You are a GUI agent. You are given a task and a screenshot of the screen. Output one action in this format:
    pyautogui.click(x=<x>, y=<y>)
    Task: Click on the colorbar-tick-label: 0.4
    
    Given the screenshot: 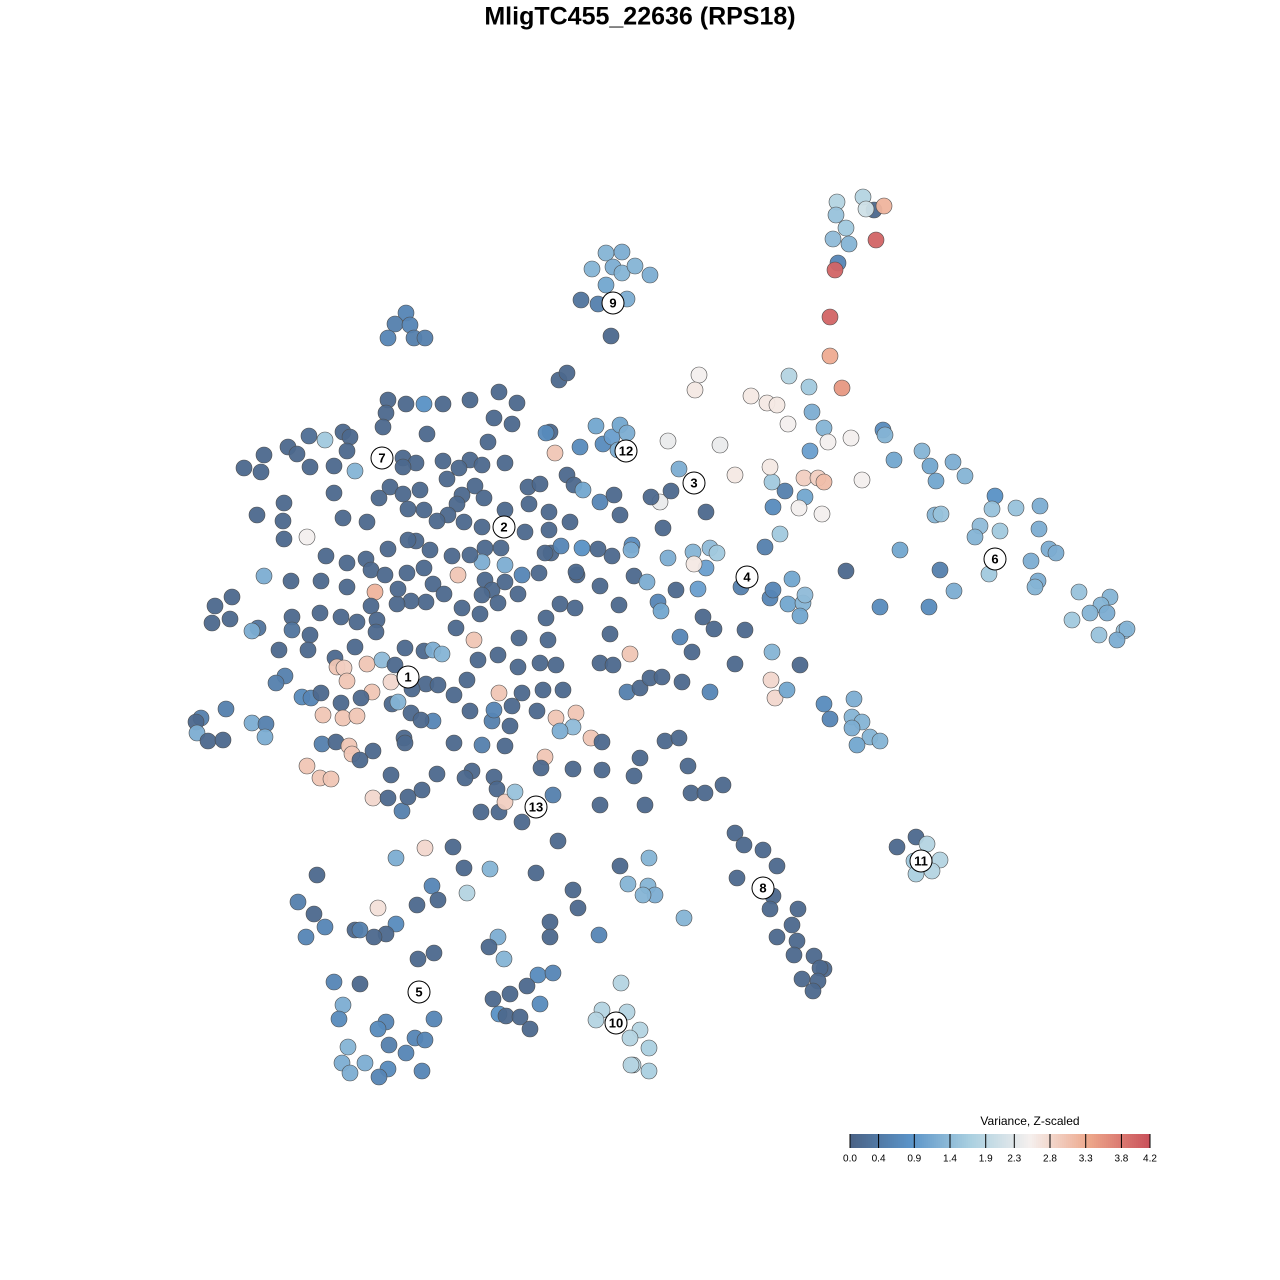 What is the action you would take?
    pyautogui.click(x=879, y=1159)
    